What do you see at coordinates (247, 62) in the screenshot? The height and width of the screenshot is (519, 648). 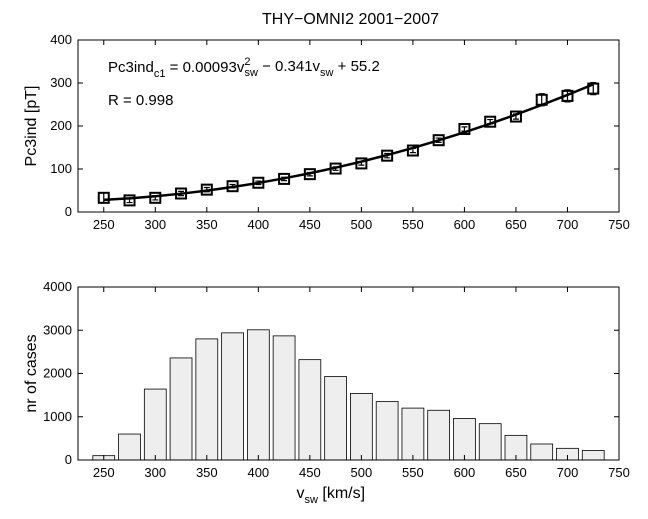 I see `text-part: 2` at bounding box center [247, 62].